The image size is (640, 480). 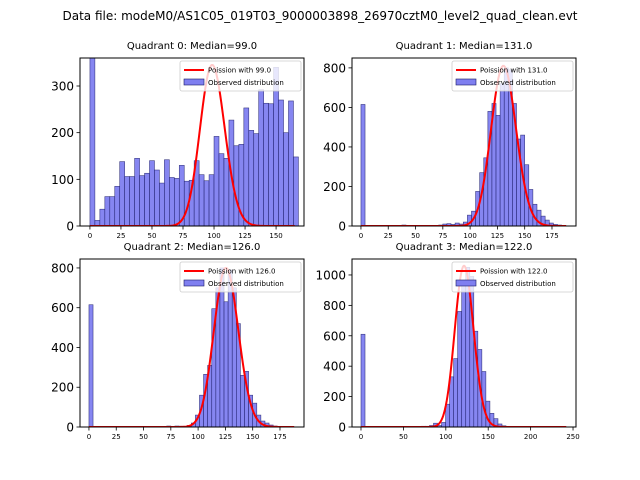 I want to click on subplot-title: Quadrant 1: Median=131.0, so click(x=464, y=46).